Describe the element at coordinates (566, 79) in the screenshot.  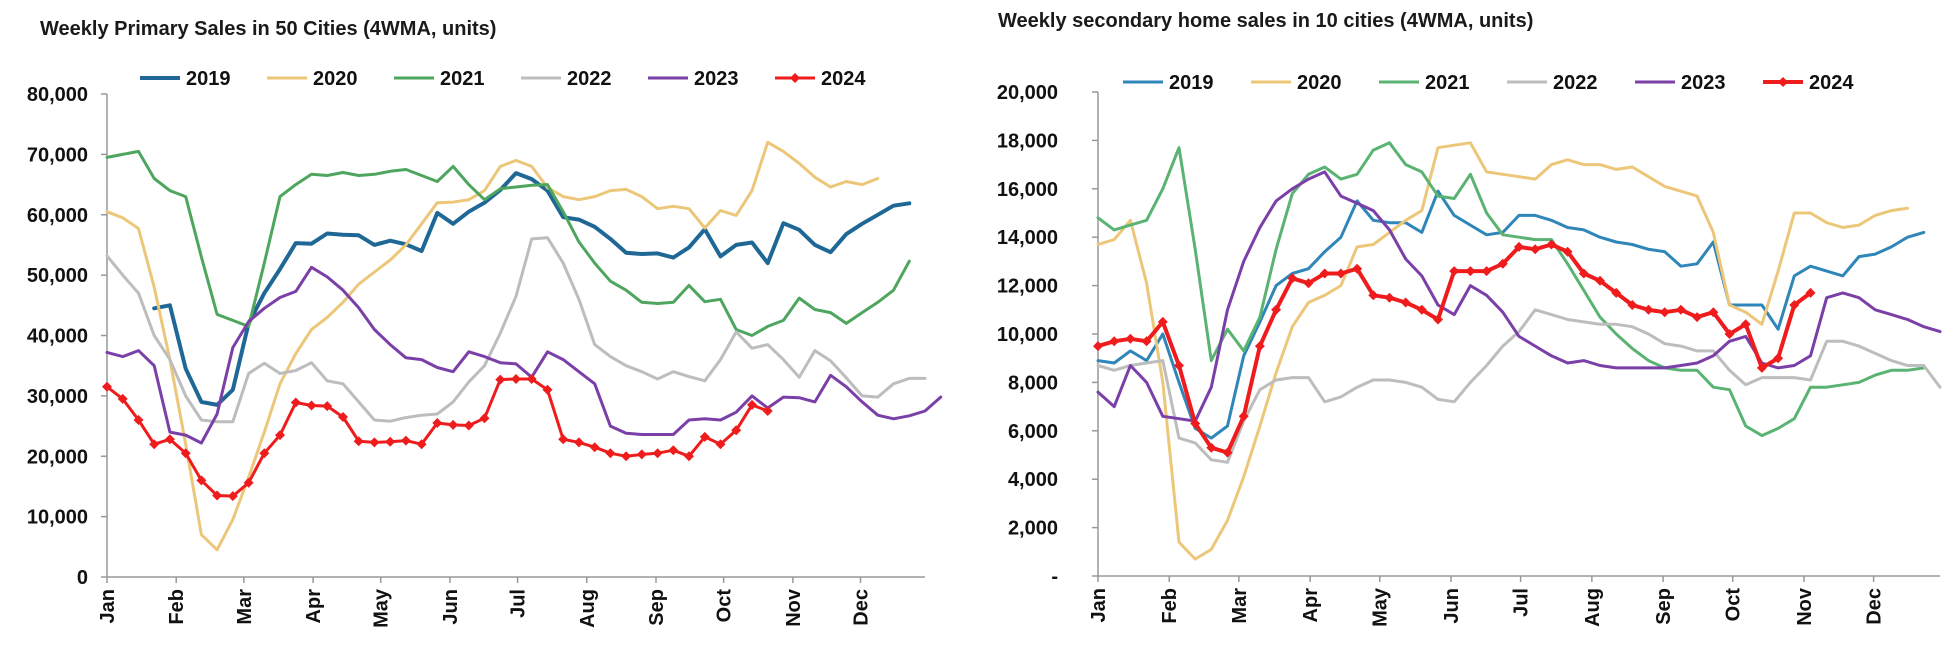
I see `legend-item-2022: 2022` at that location.